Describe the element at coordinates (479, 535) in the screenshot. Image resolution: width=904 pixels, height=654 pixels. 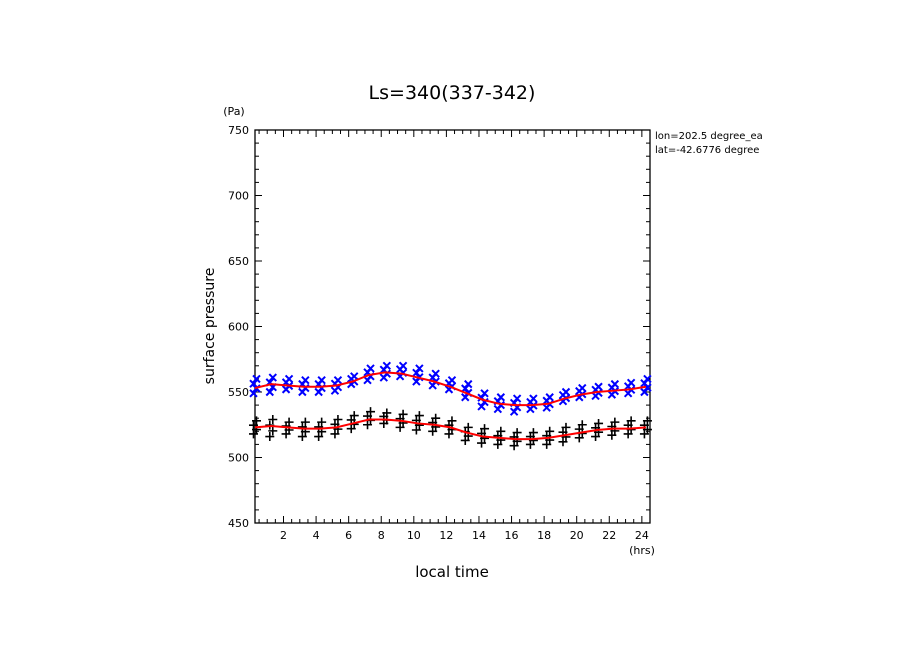
I see `x-tick-label: 14` at that location.